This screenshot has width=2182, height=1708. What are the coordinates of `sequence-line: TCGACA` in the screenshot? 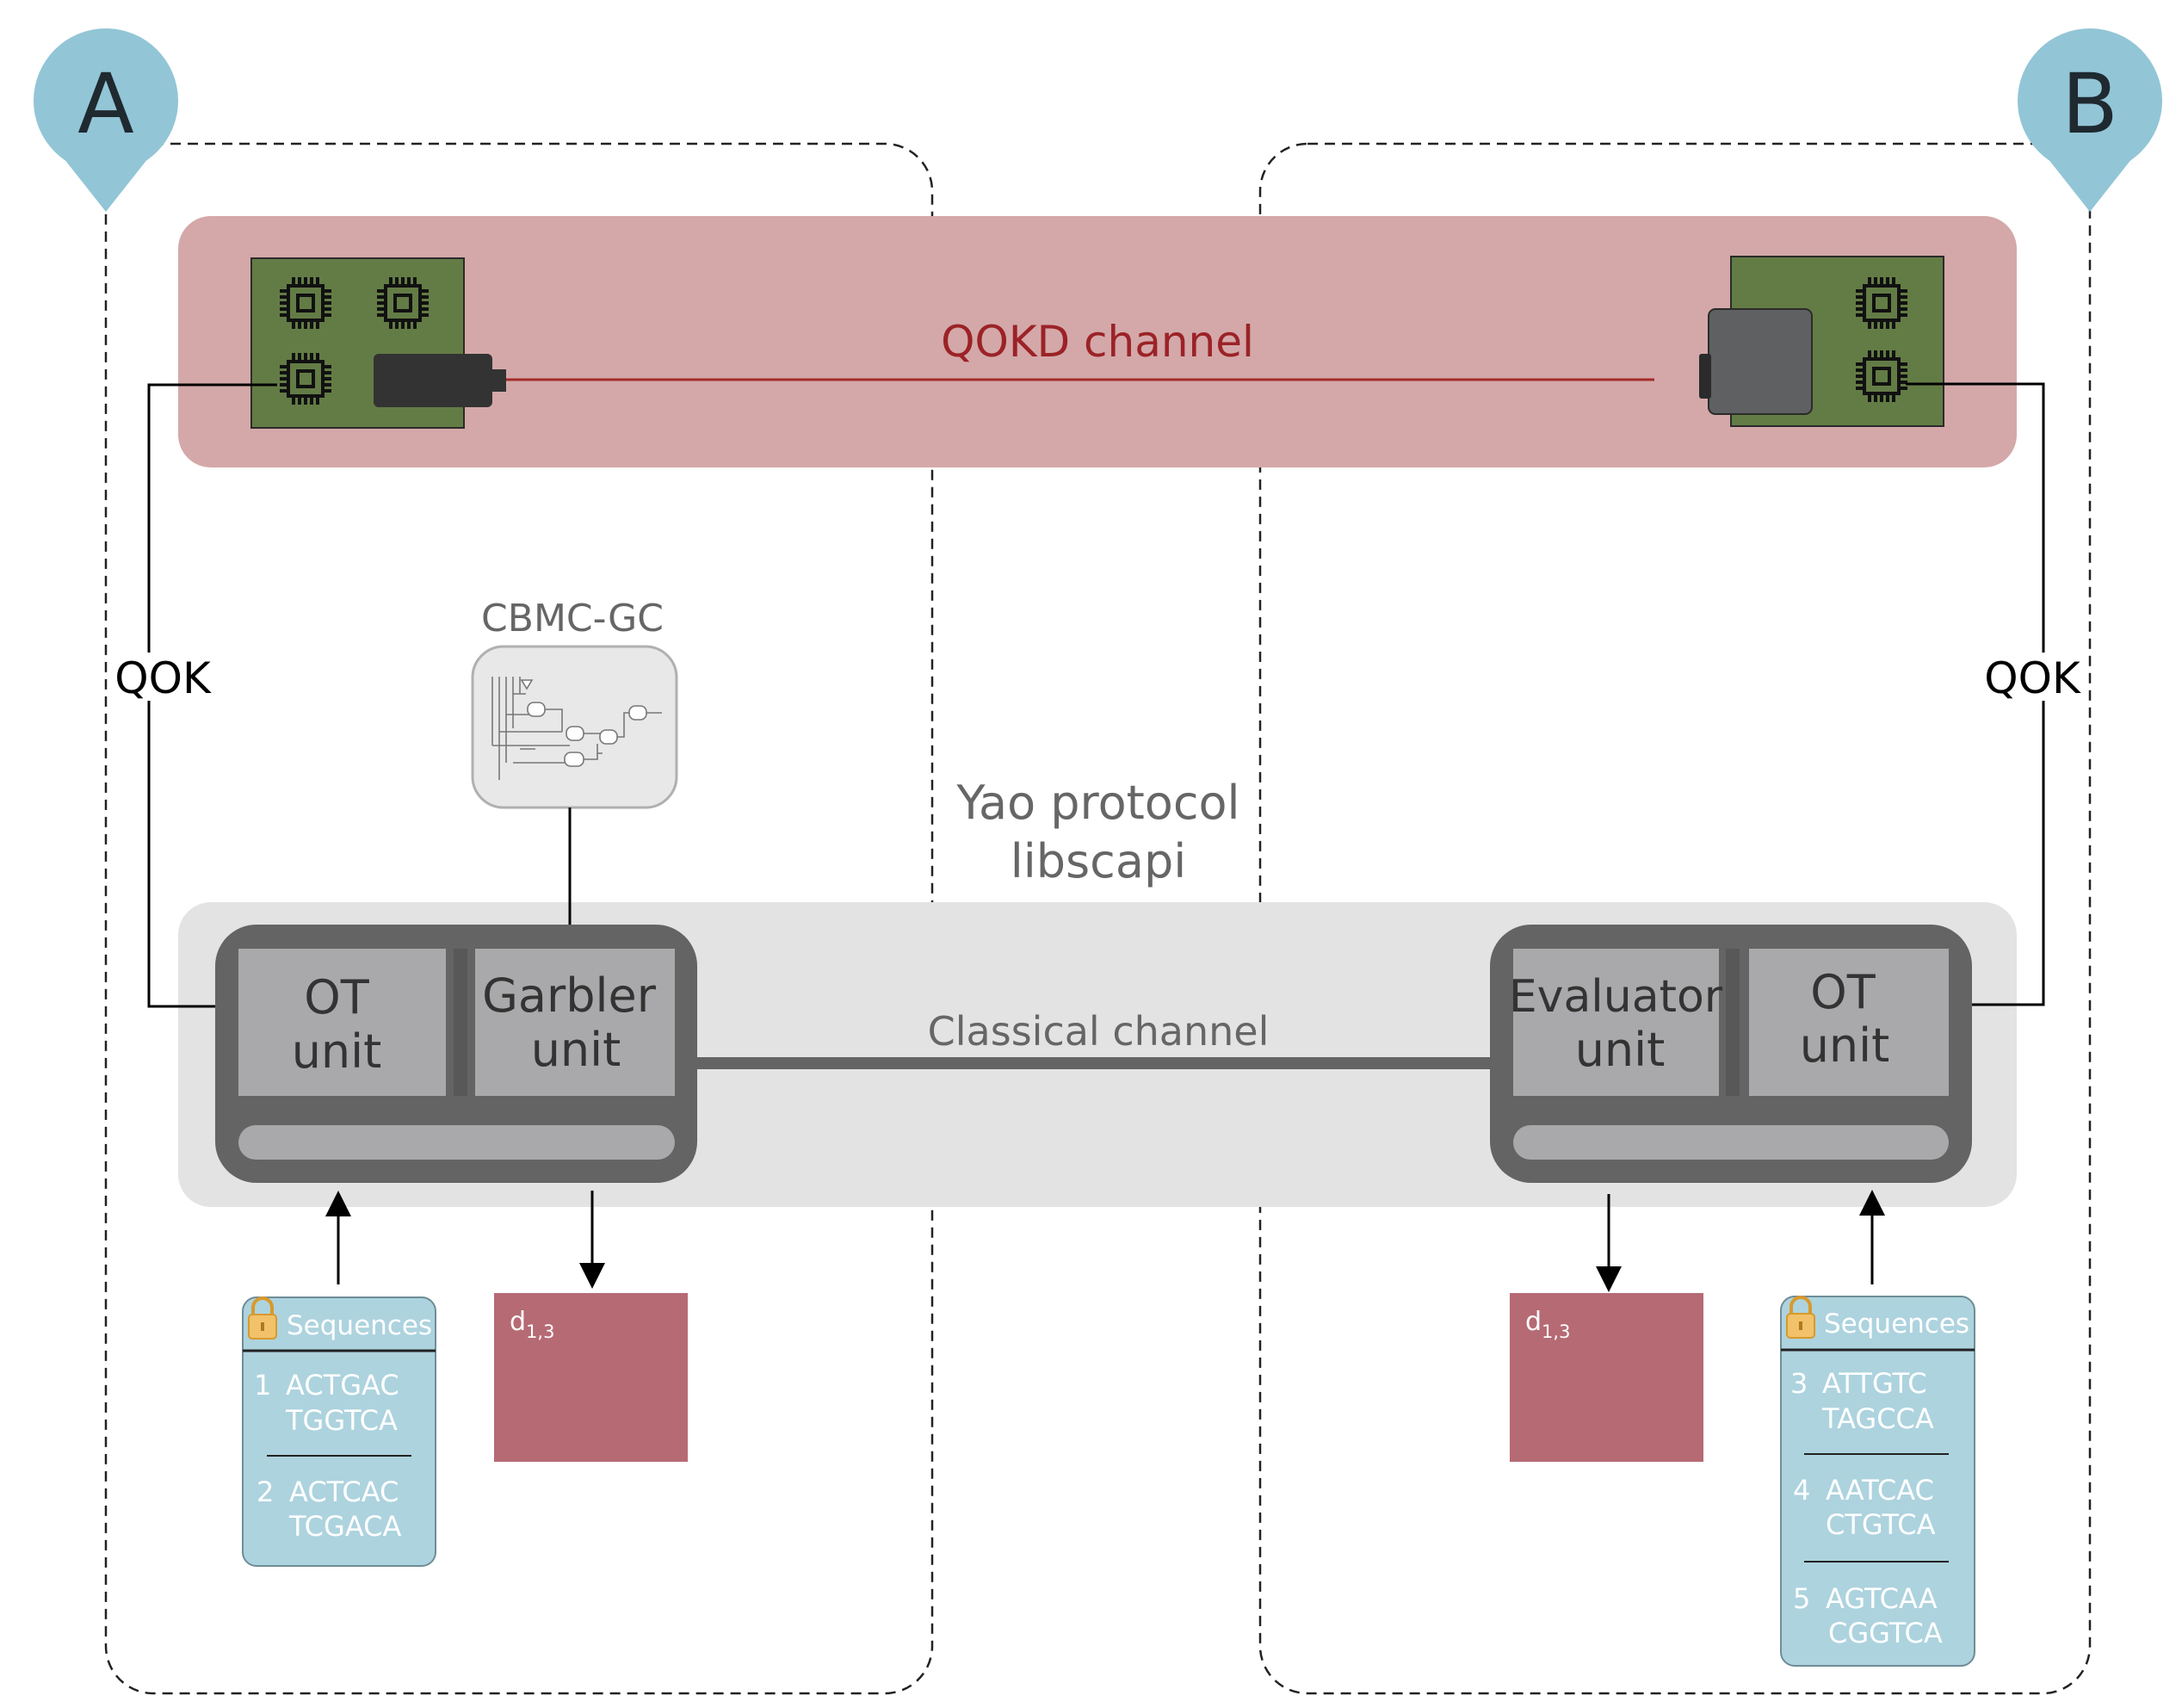 It's located at (344, 1526).